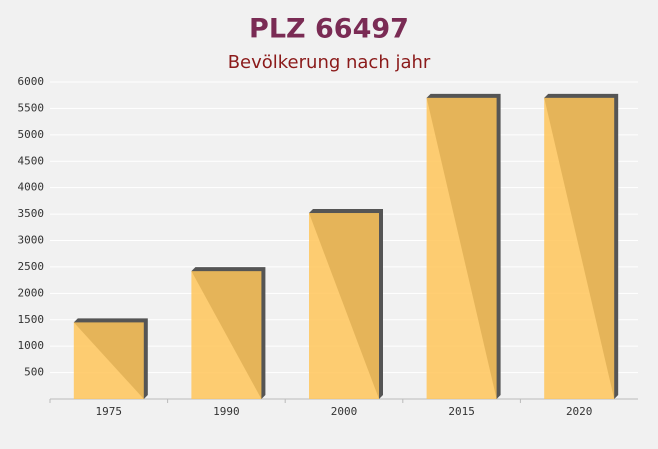 The image size is (658, 449). I want to click on y-tick-label: 5000, so click(31, 134).